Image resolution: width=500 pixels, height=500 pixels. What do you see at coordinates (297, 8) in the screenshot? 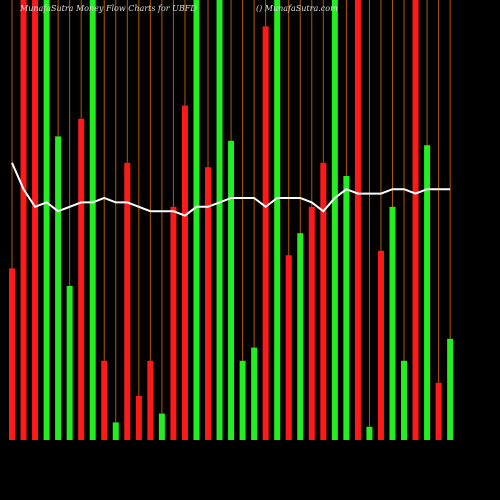
I see `chart-subtitle: () MunafaSutra.com` at bounding box center [297, 8].